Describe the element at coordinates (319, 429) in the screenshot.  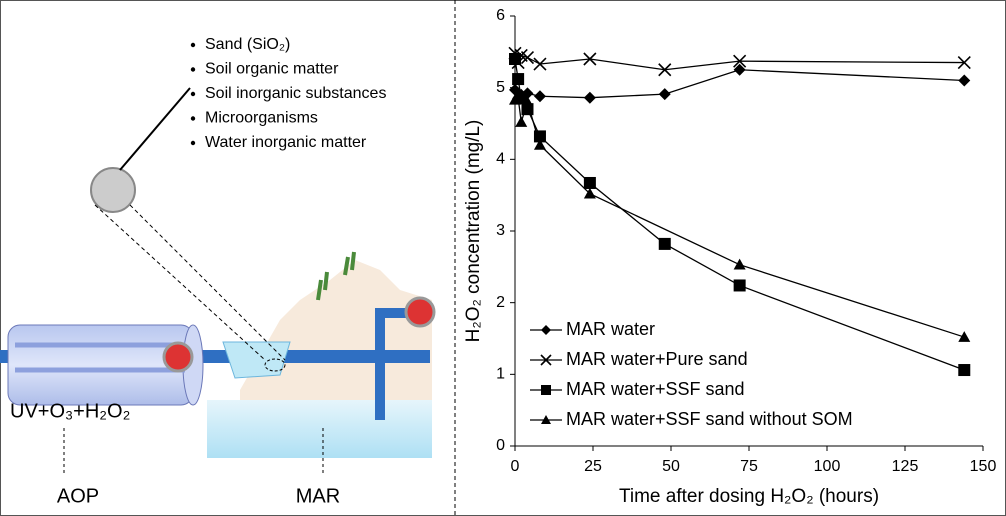
I see `aquifer` at that location.